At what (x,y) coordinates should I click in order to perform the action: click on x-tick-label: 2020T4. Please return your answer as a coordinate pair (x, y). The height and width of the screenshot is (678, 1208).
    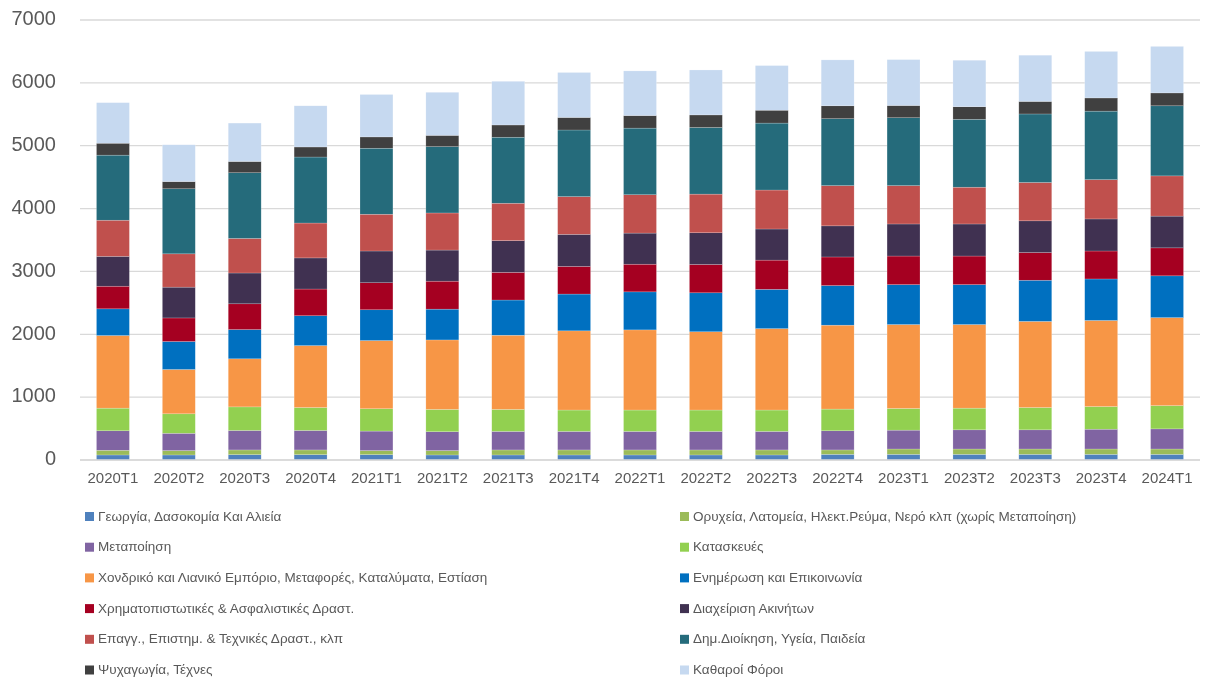
    Looking at the image, I should click on (311, 477).